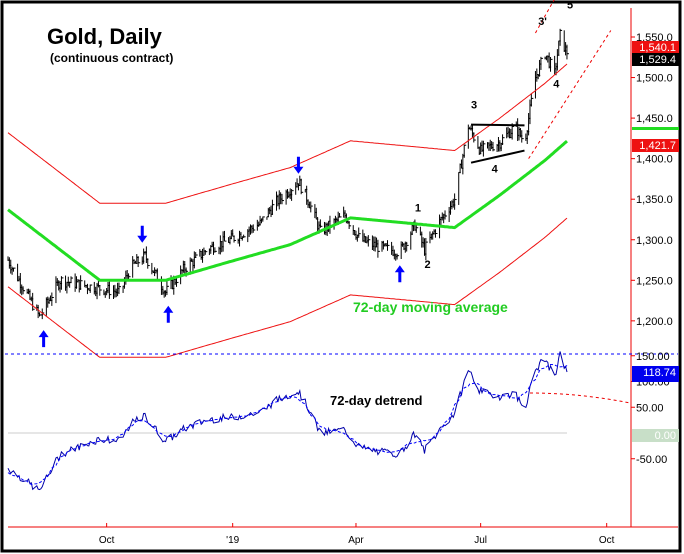  I want to click on projection-trendline, so click(570, 94).